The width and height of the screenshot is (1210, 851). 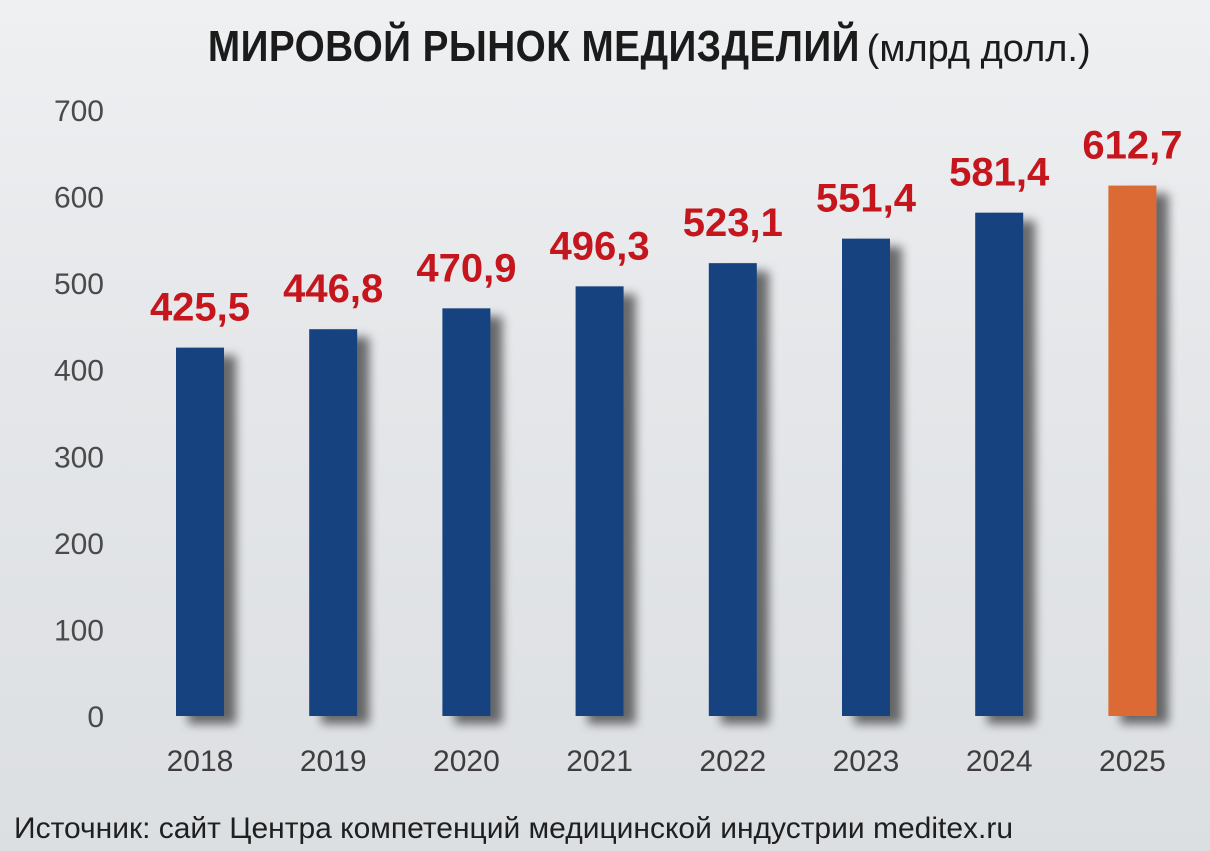 What do you see at coordinates (599, 761) in the screenshot?
I see `x-tick-label-2021: 2021` at bounding box center [599, 761].